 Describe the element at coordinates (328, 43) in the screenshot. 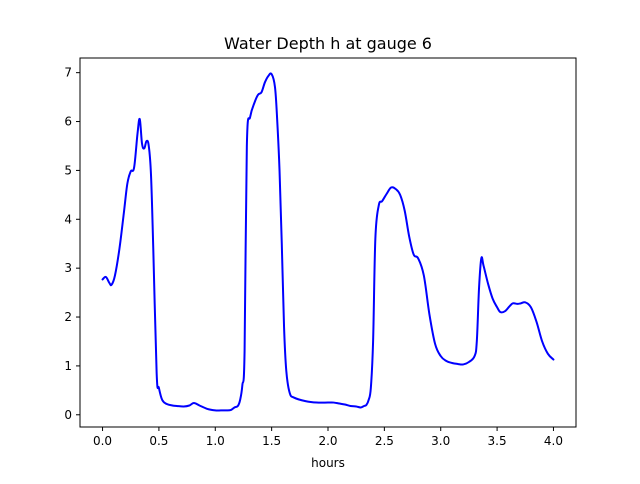

I see `chart-title: Water Depth h at gauge 6` at that location.